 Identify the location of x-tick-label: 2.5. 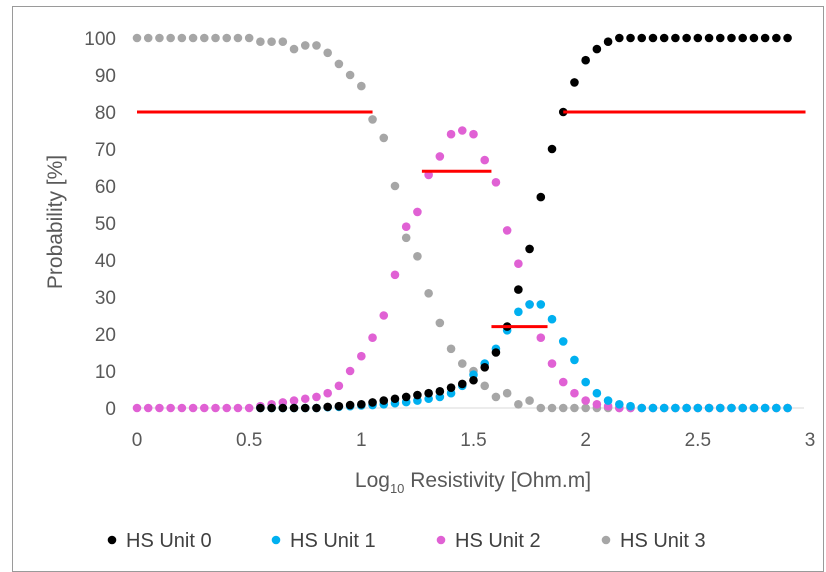
(698, 440).